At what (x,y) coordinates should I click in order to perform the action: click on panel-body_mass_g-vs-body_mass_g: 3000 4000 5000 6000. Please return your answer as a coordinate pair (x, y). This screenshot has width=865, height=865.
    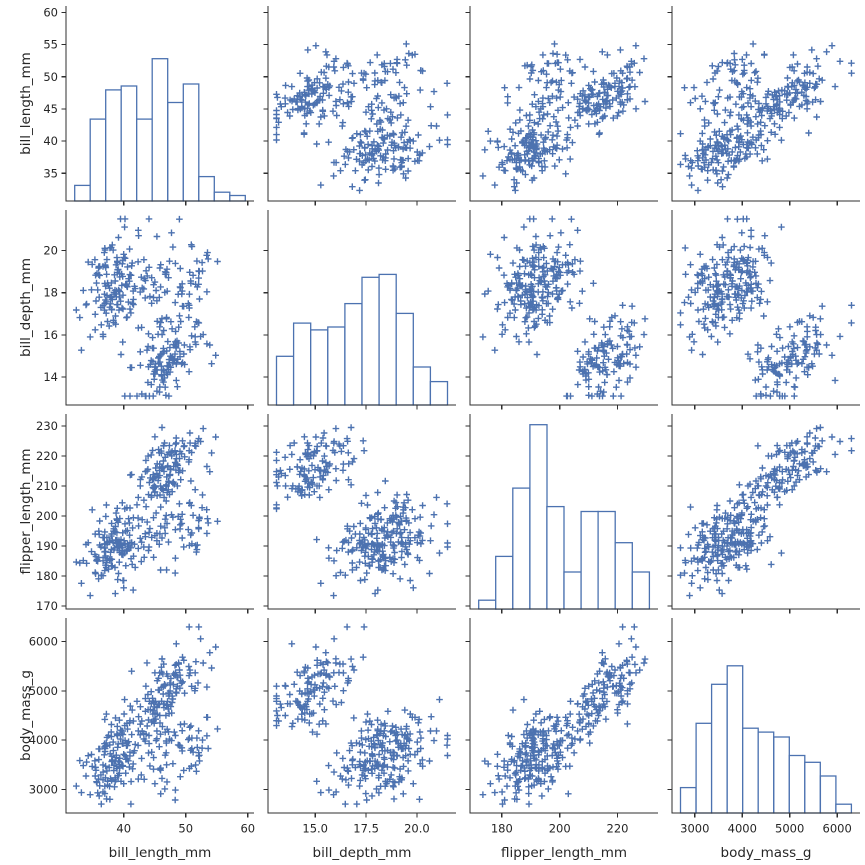
    Looking at the image, I should click on (763, 727).